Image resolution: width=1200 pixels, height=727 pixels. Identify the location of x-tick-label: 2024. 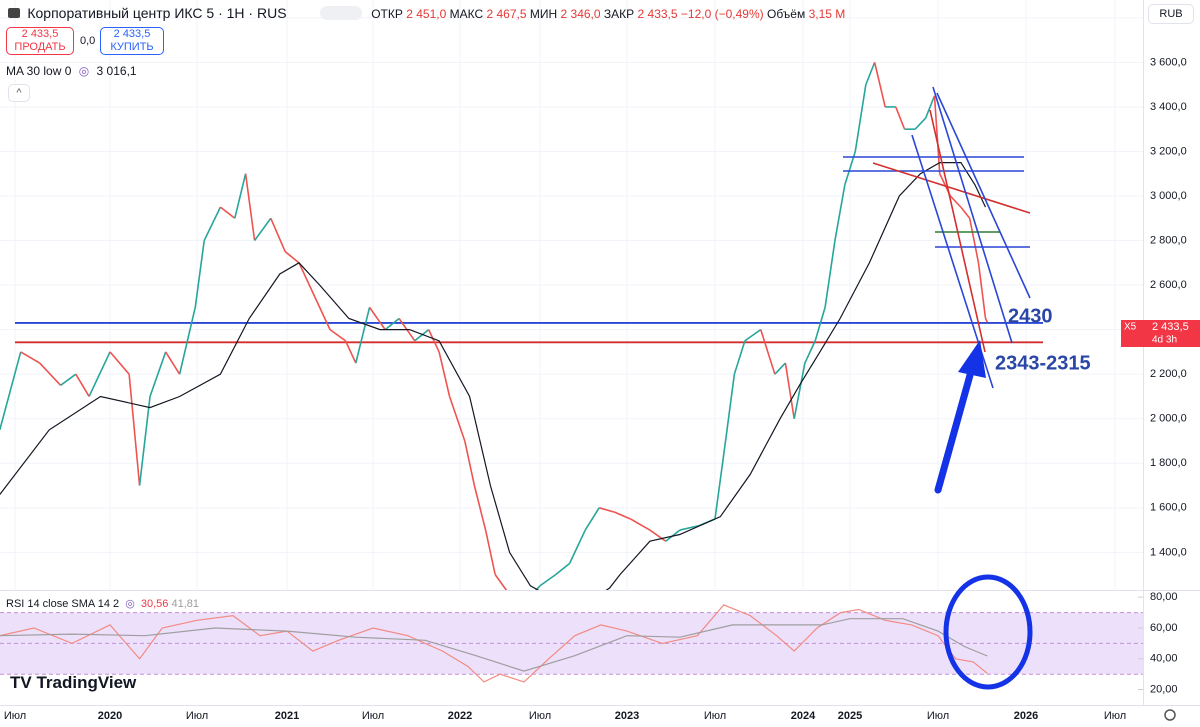
(803, 716).